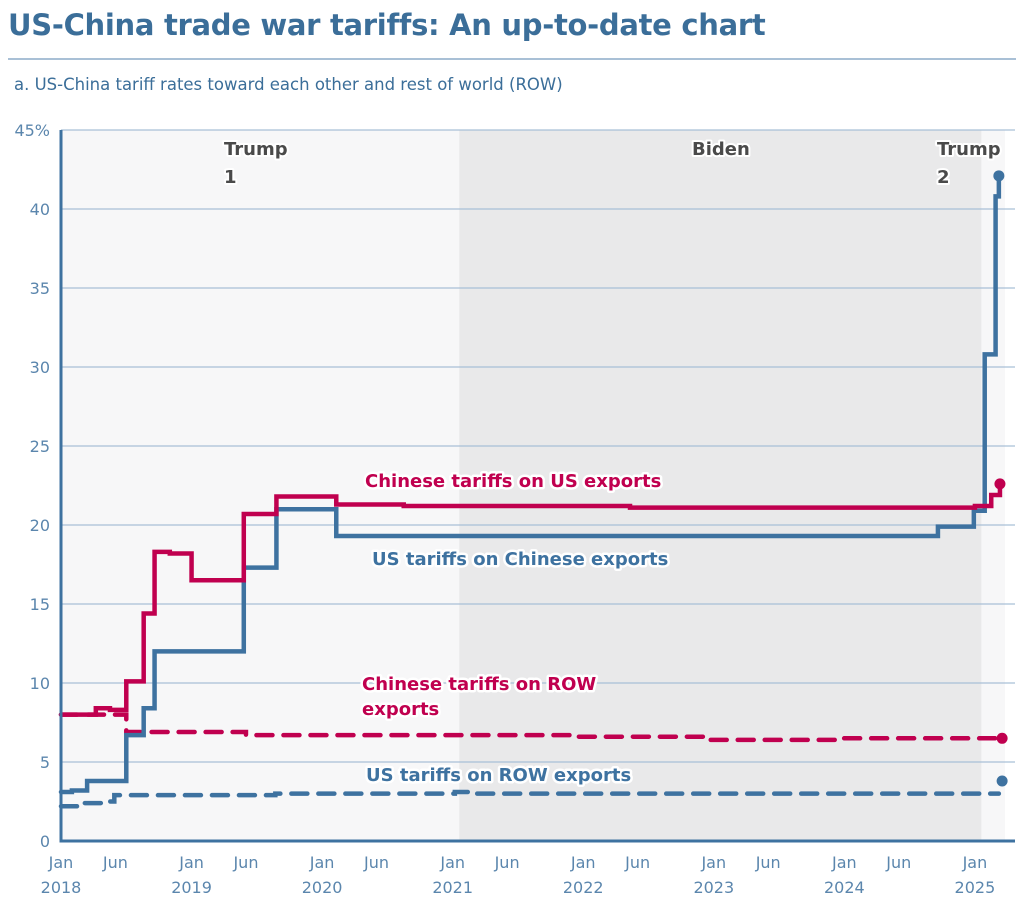 This screenshot has height=910, width=1024. What do you see at coordinates (513, 481) in the screenshot?
I see `label-chinese-tariffs-on-us: Chinese tariffs on US exports` at bounding box center [513, 481].